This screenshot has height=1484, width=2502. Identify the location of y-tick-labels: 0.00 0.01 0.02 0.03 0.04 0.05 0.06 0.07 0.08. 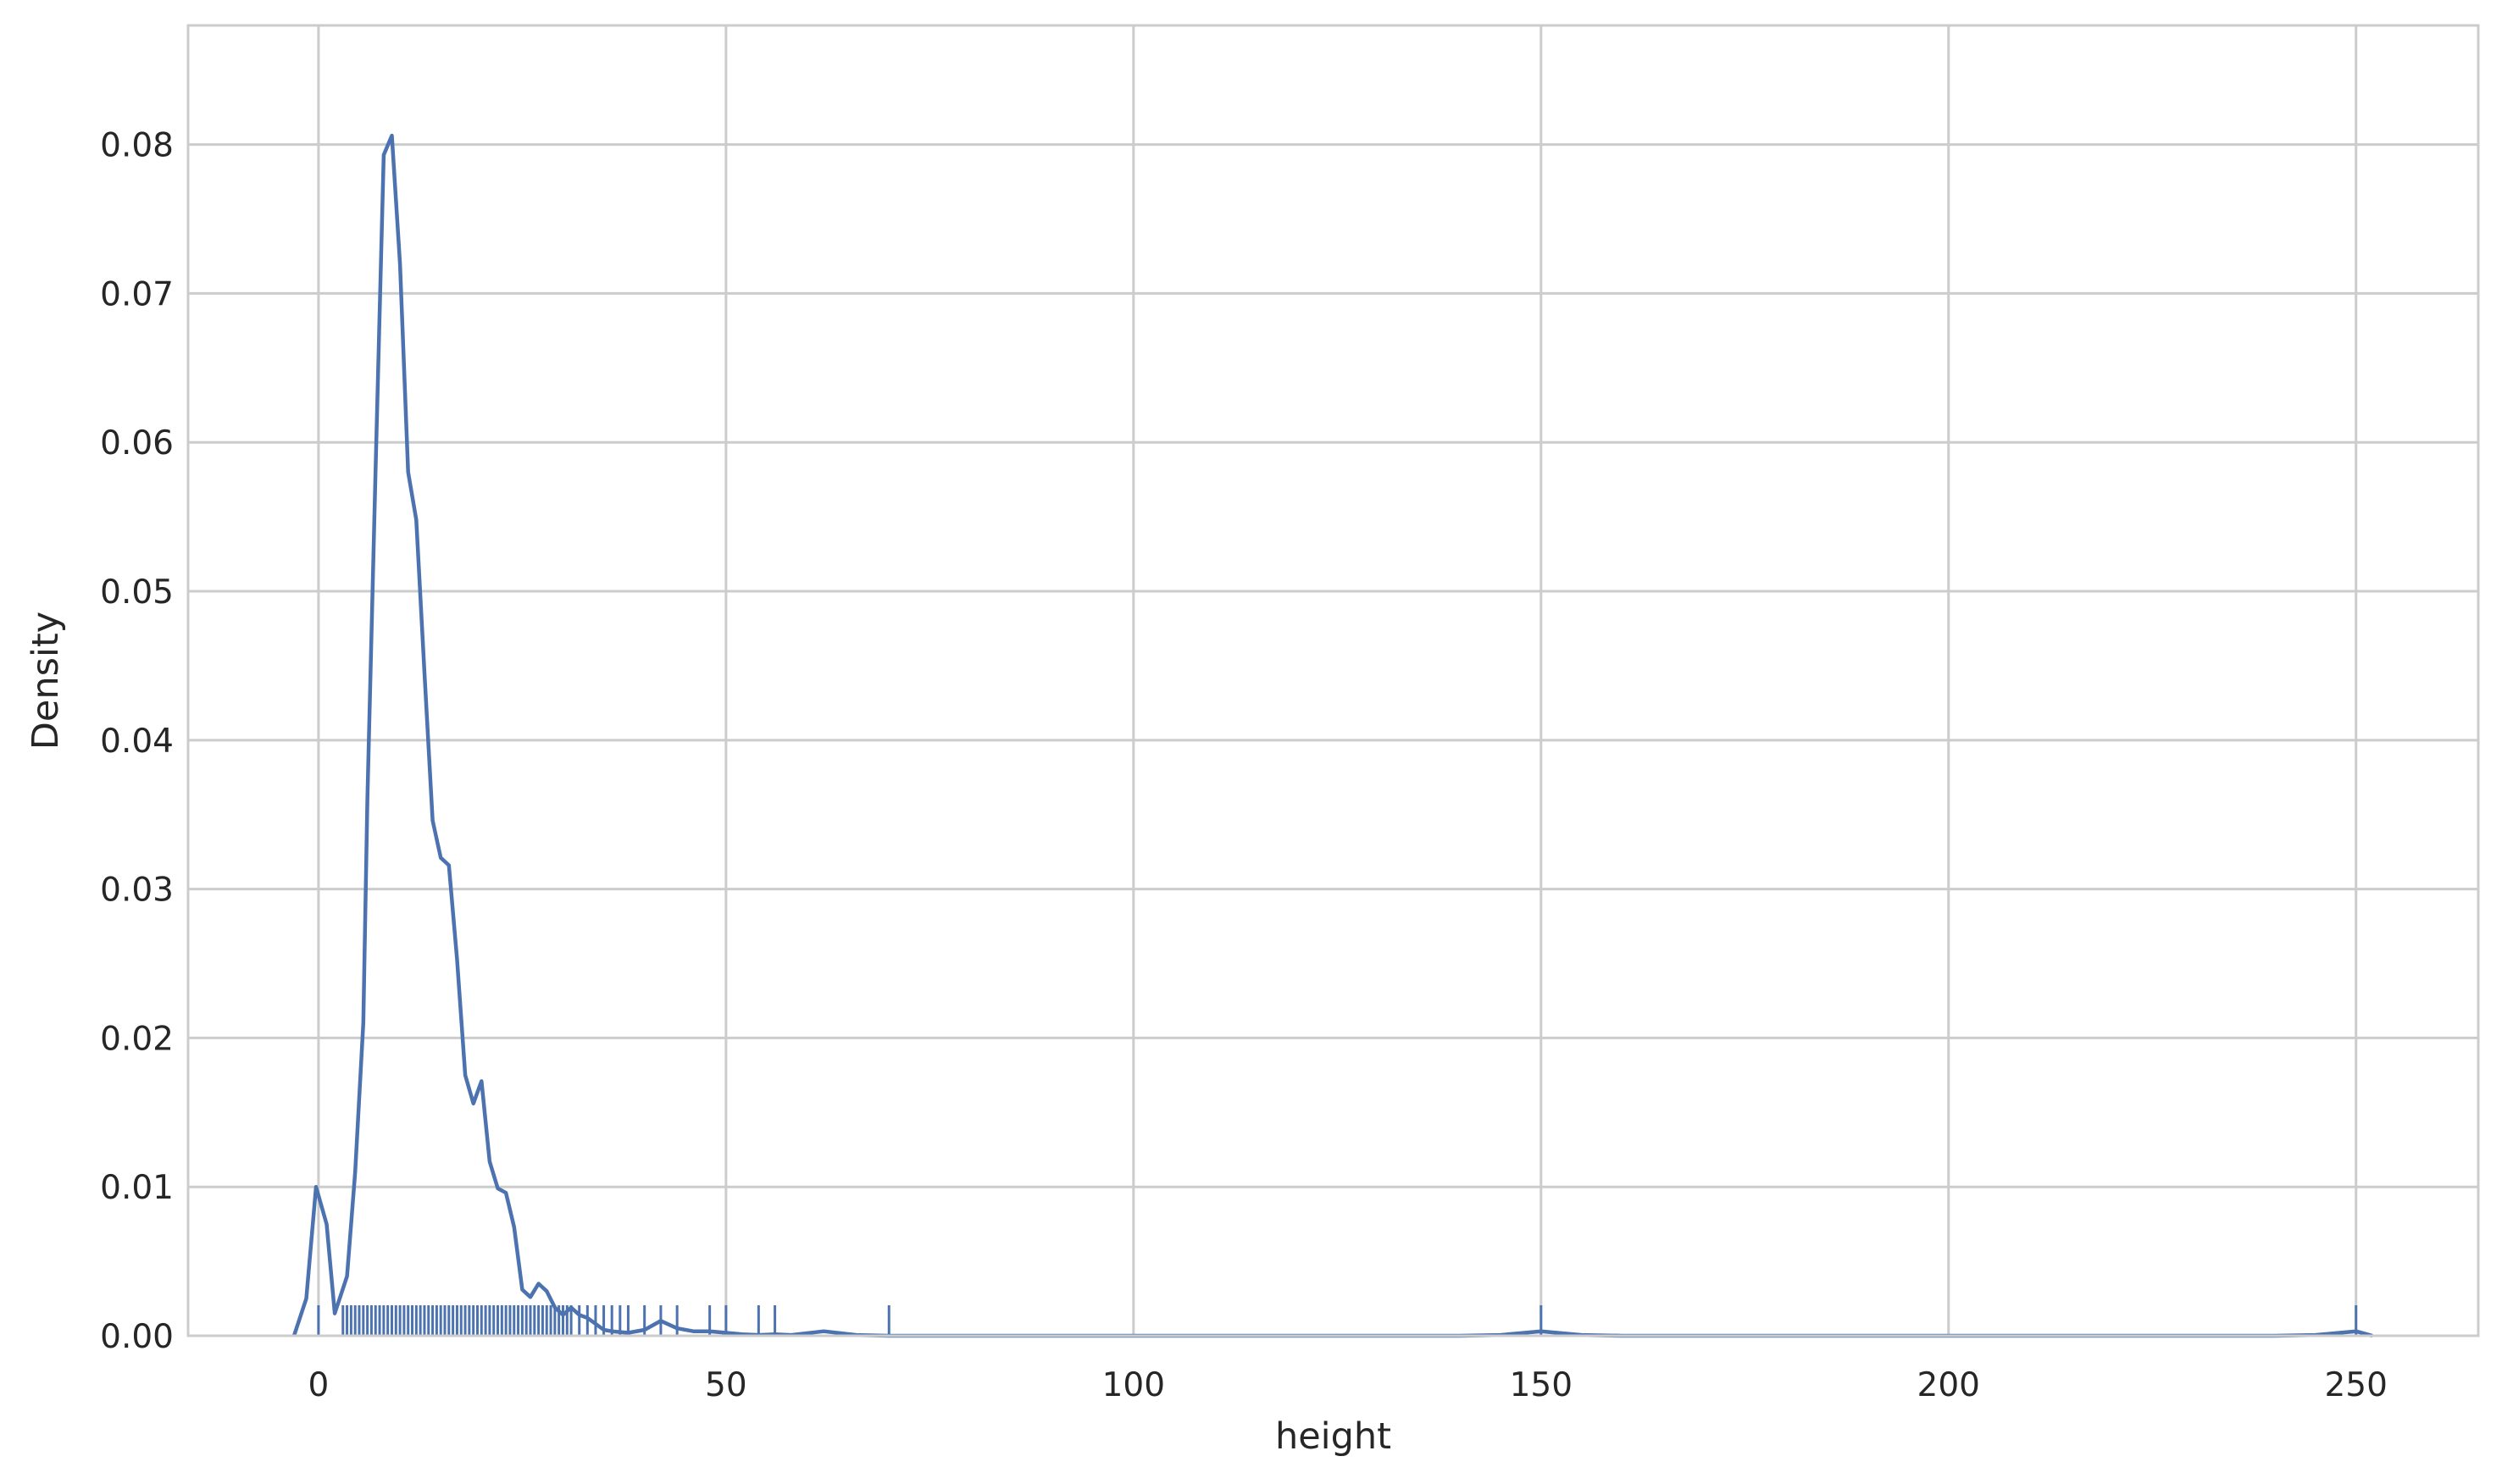
(137, 741).